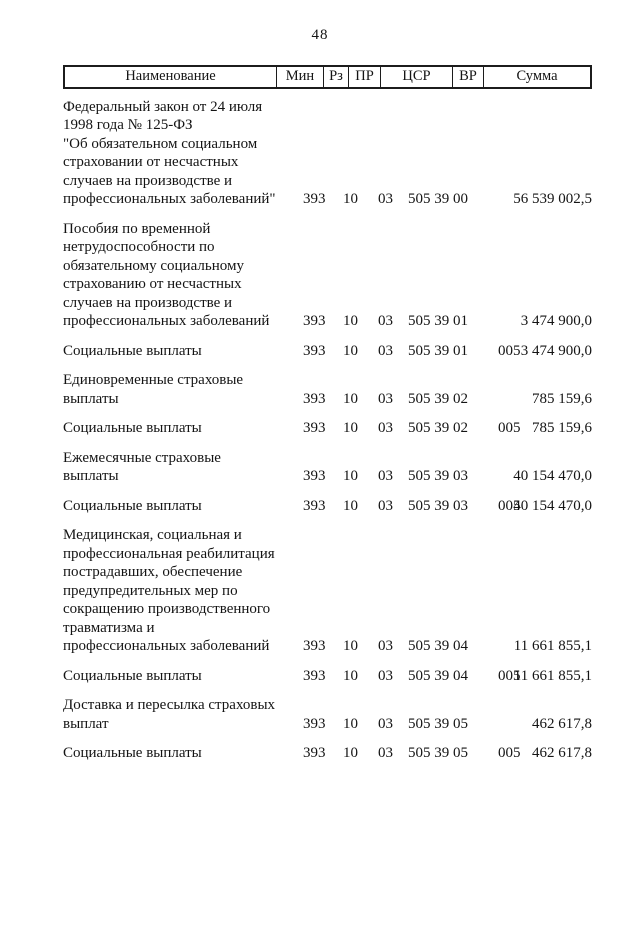 The image size is (640, 931). I want to click on row-name: Ежемесячные страховые выплаты, so click(142, 467).